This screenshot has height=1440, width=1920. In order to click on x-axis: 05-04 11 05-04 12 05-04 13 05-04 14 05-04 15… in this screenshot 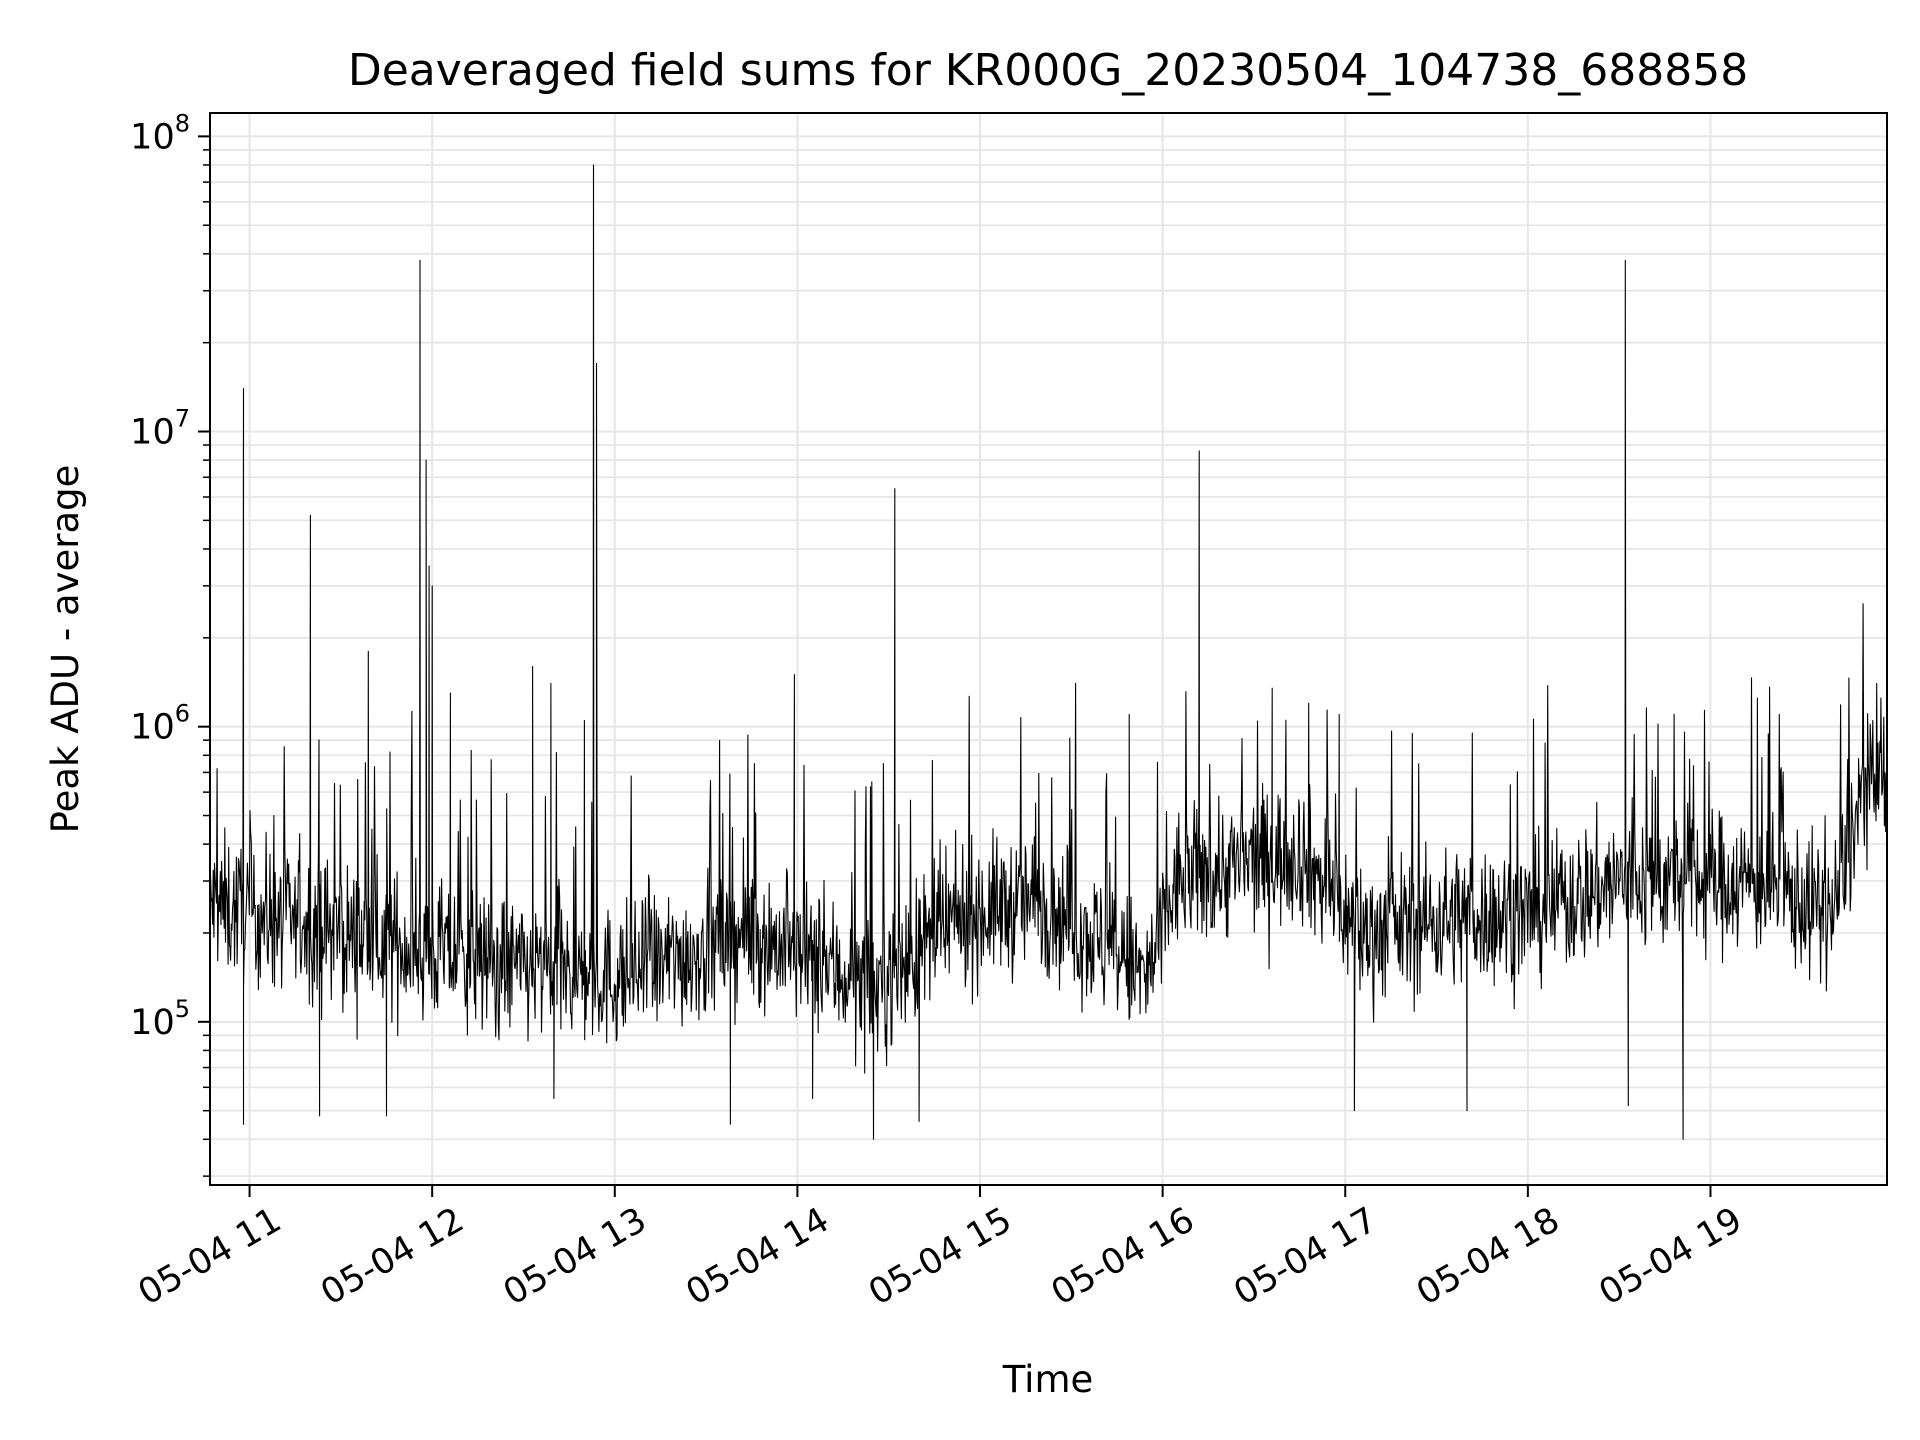, I will do `click(940, 1249)`.